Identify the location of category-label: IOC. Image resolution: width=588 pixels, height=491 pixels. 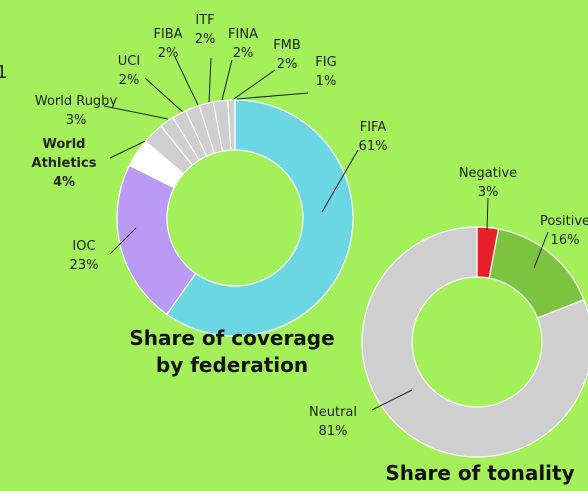
(84, 246).